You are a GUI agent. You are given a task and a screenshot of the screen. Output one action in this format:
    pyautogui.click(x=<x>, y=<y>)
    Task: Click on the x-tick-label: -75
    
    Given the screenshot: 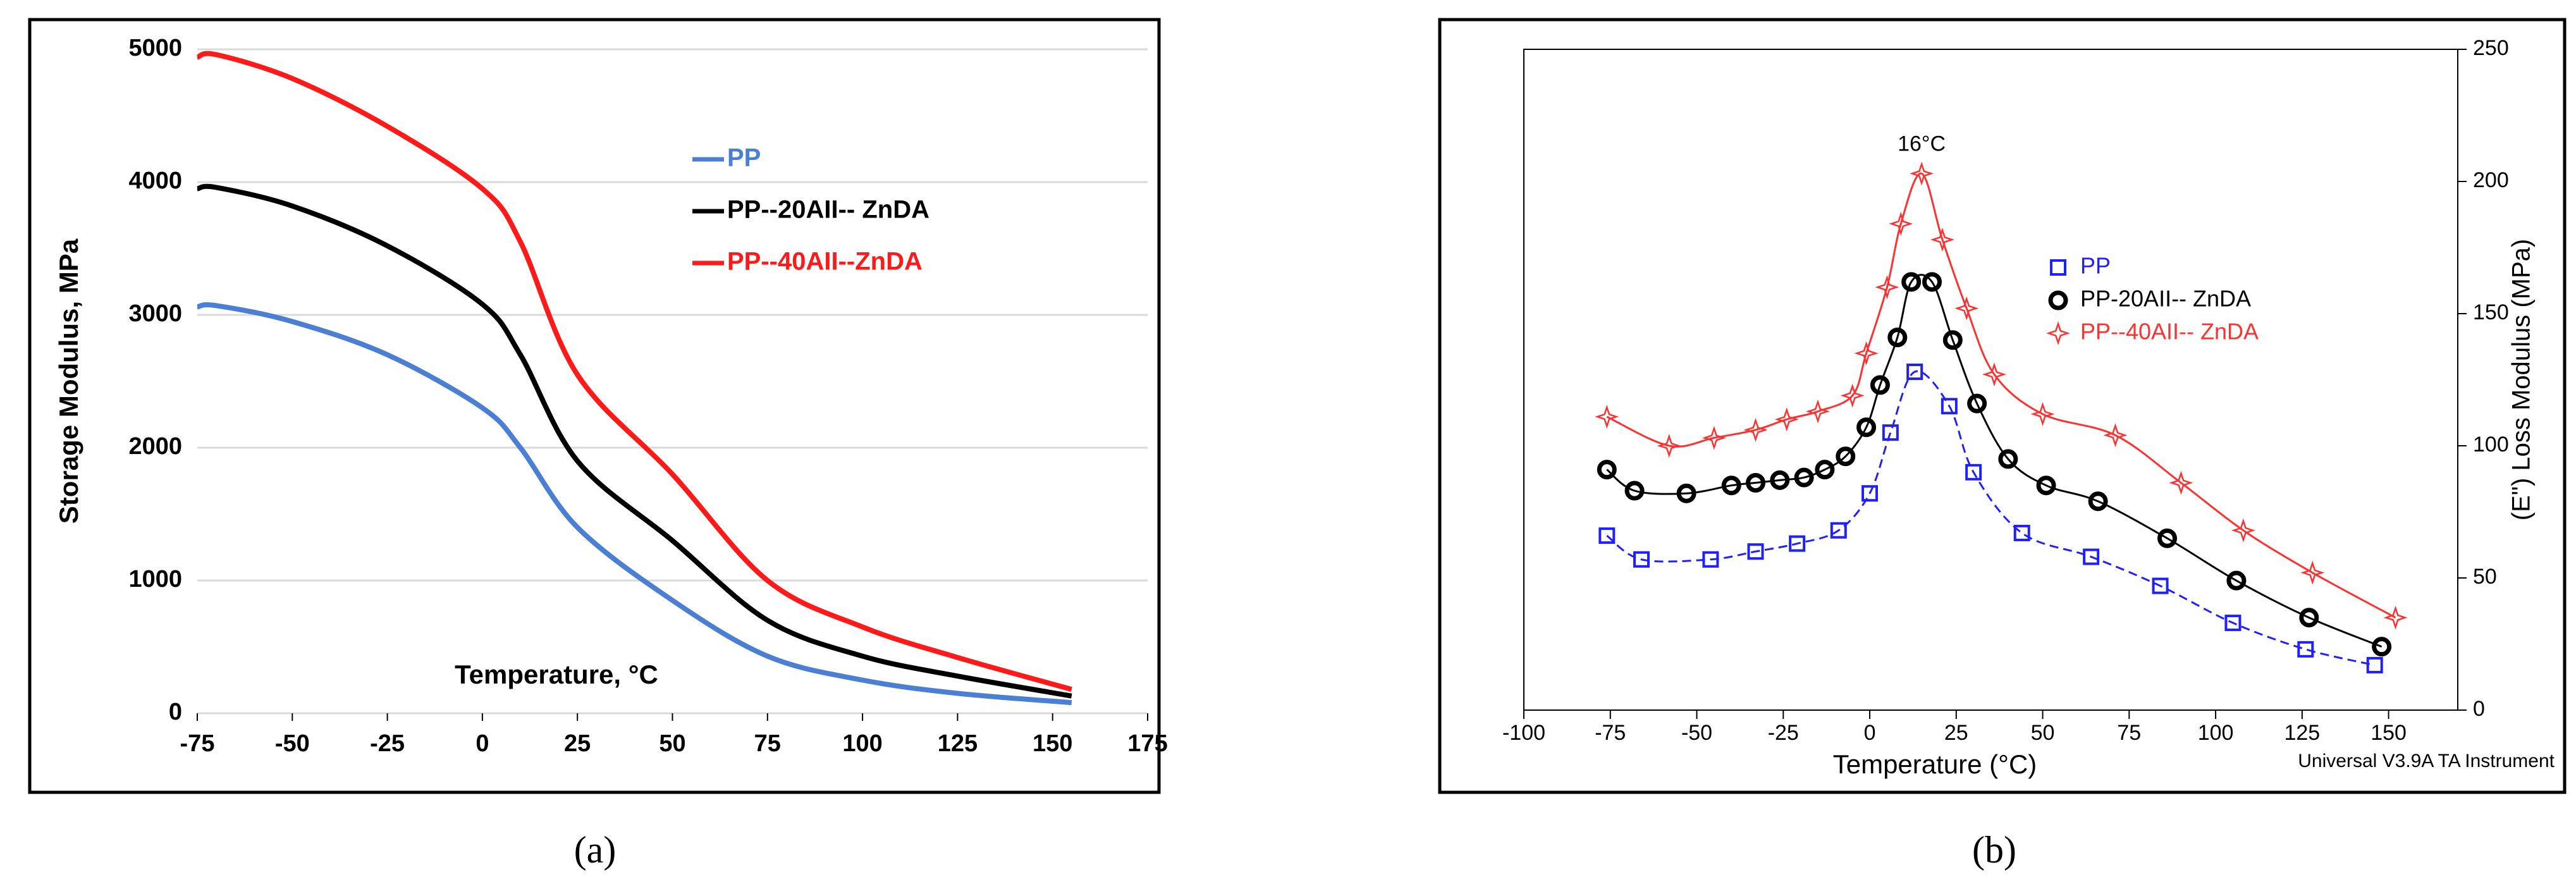 What is the action you would take?
    pyautogui.click(x=197, y=743)
    